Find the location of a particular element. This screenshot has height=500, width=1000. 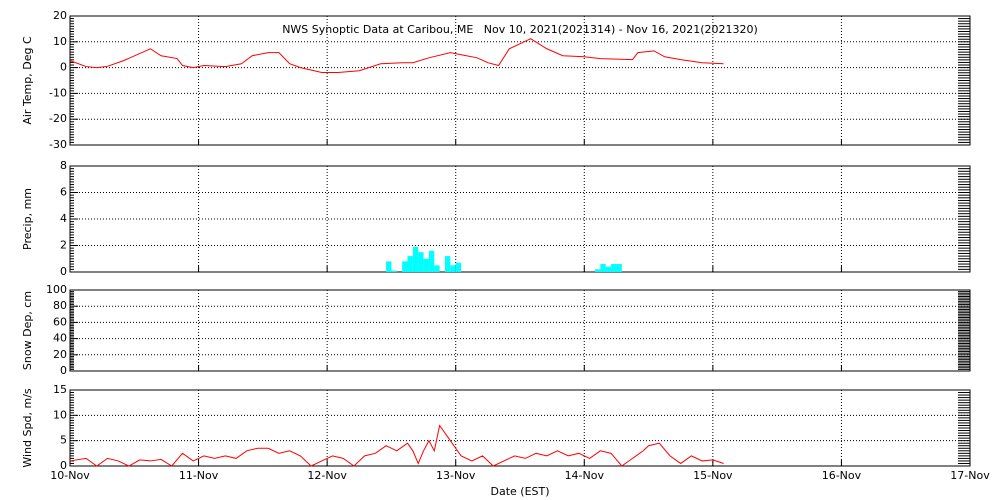

y-tick-label: 4 is located at coordinates (63, 218).